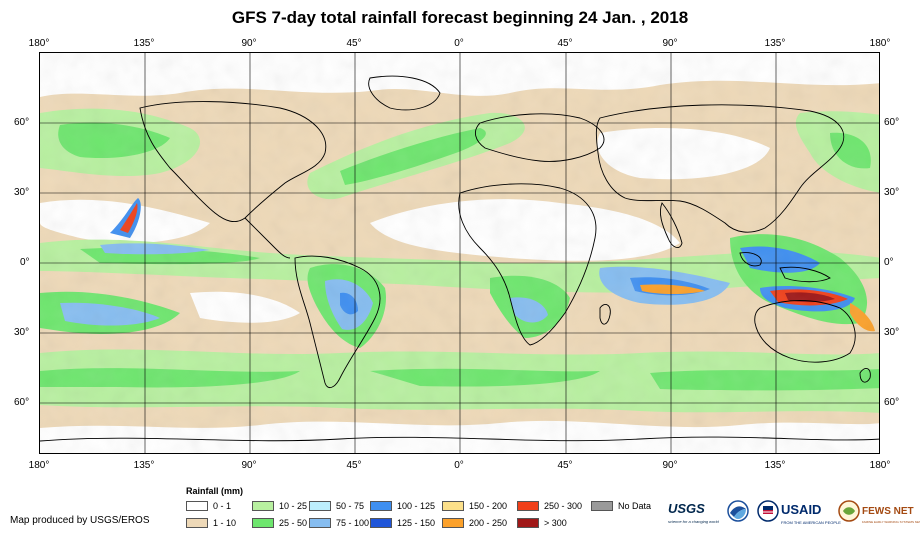  Describe the element at coordinates (888, 511) in the screenshot. I see `fewsnet-wordmark: FEWS NET` at that location.